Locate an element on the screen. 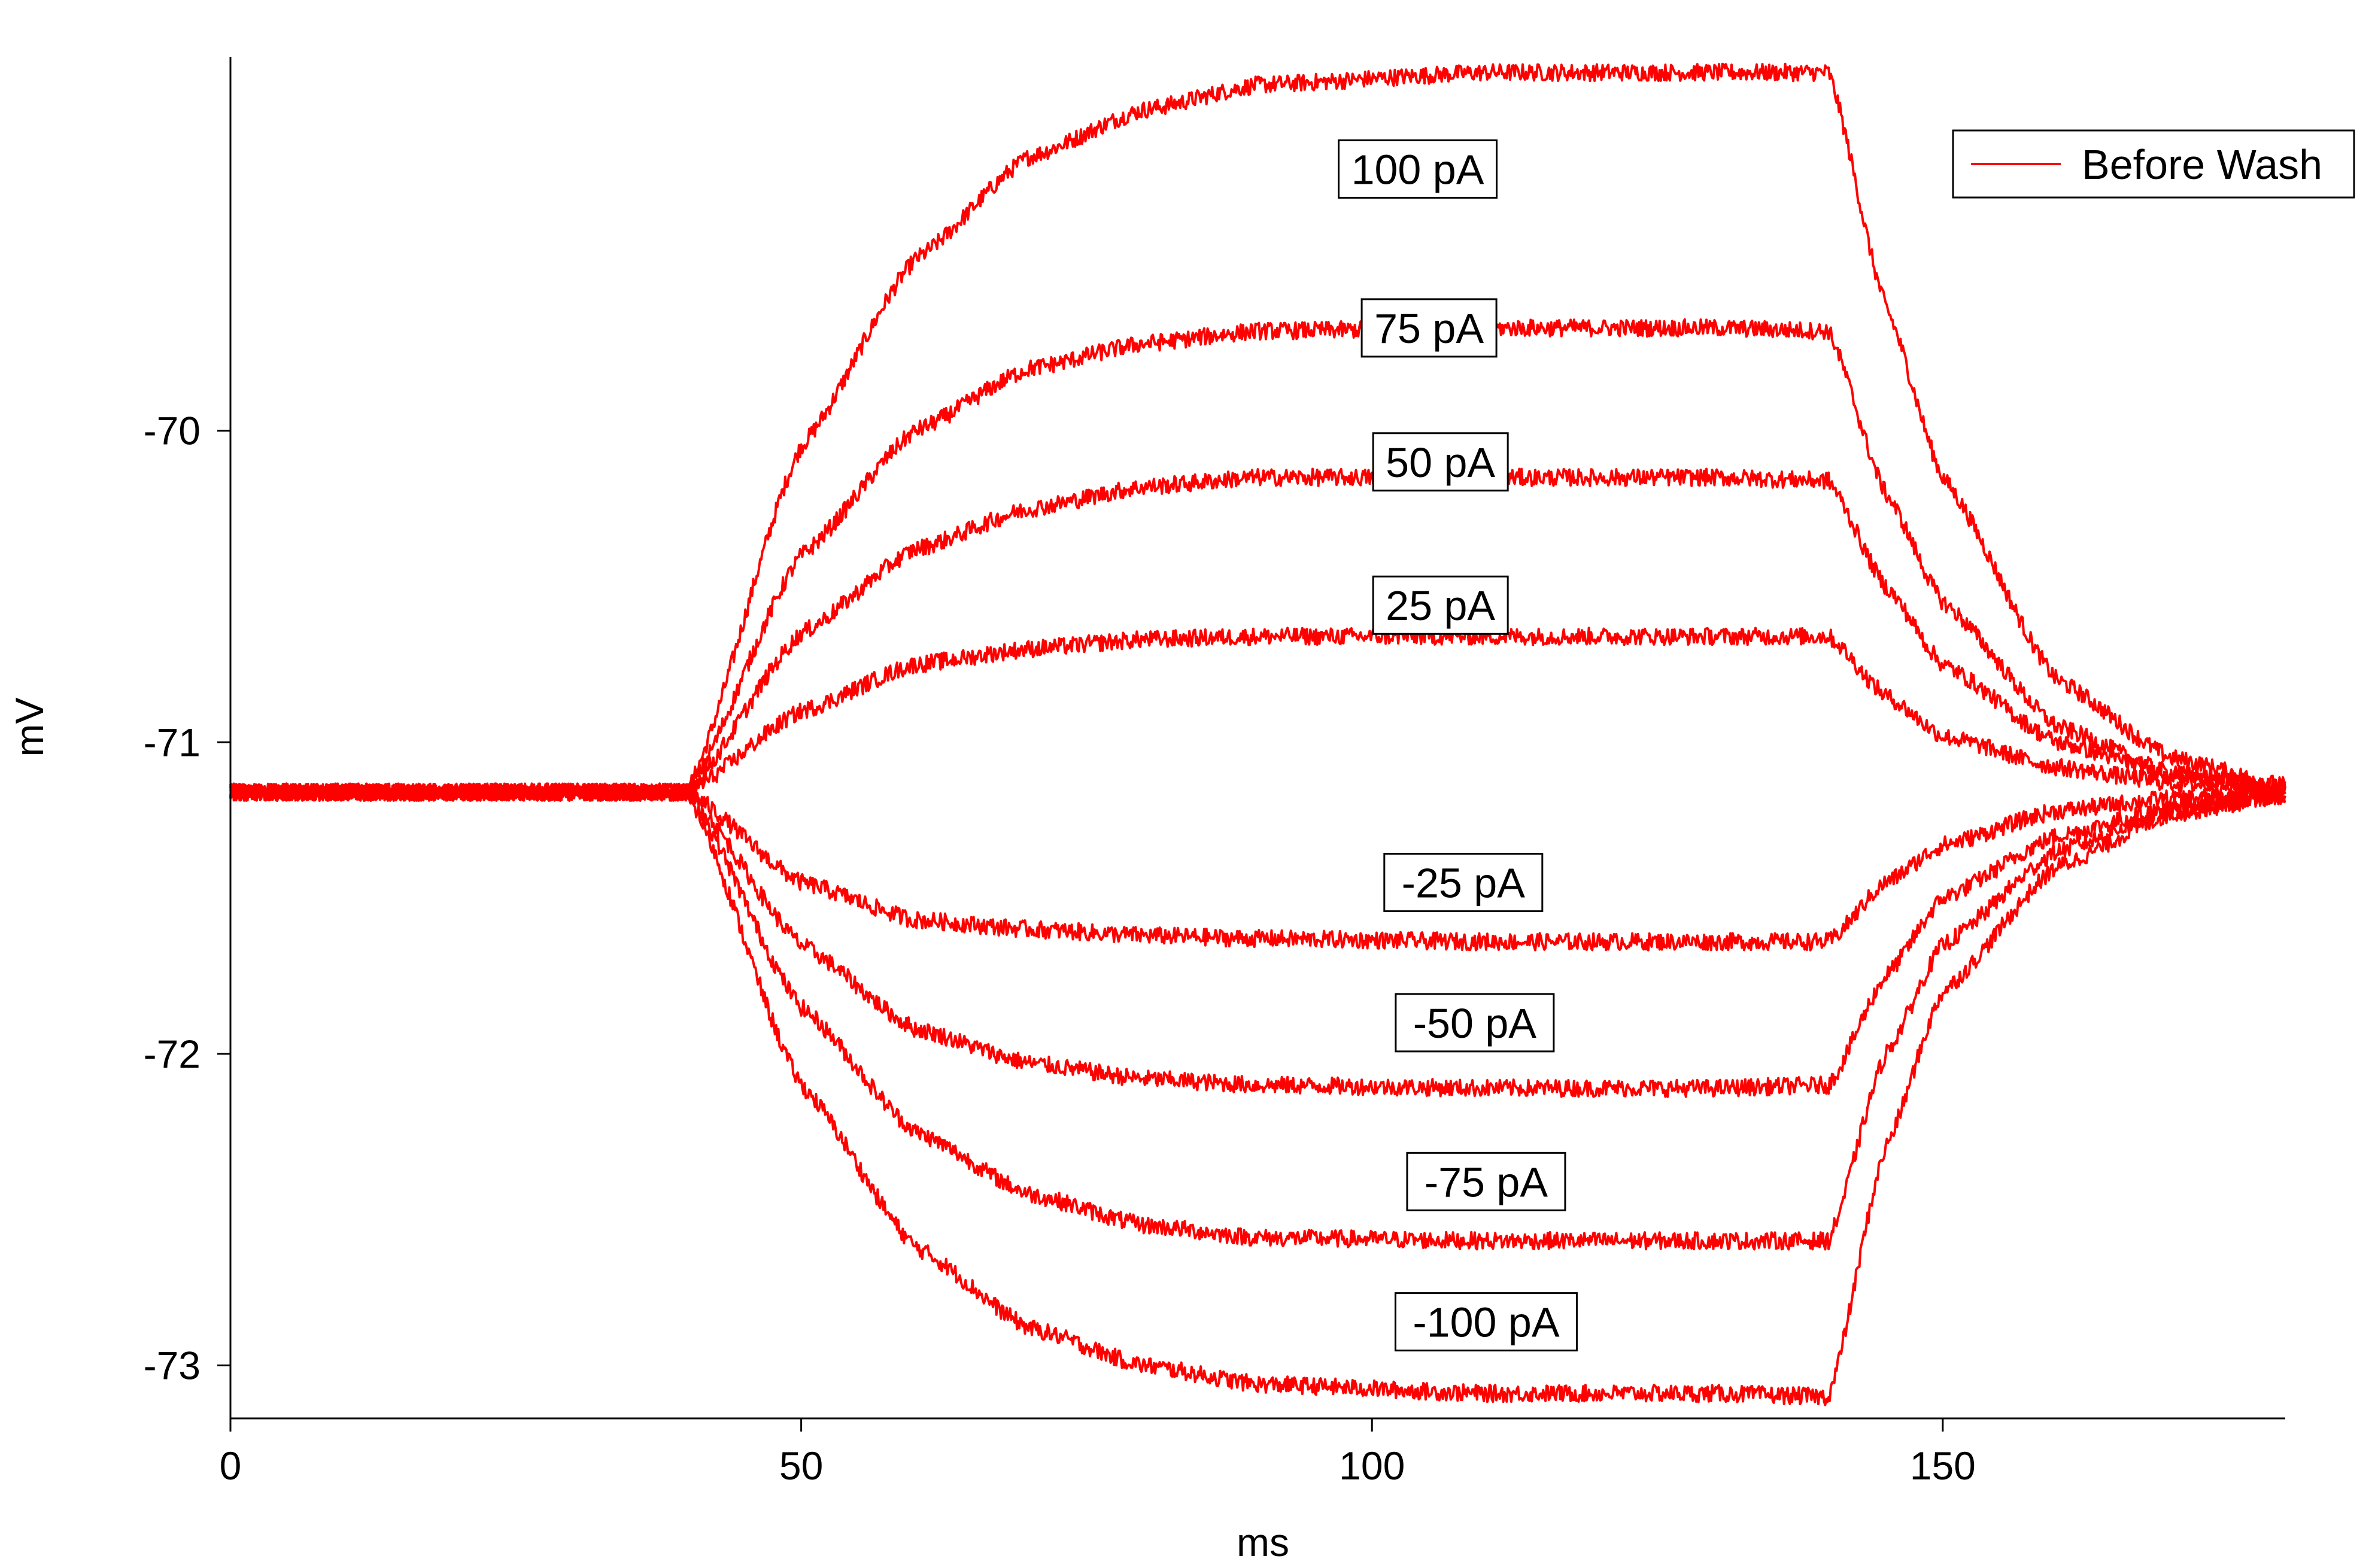  y-tick-label: -71 is located at coordinates (172, 742).